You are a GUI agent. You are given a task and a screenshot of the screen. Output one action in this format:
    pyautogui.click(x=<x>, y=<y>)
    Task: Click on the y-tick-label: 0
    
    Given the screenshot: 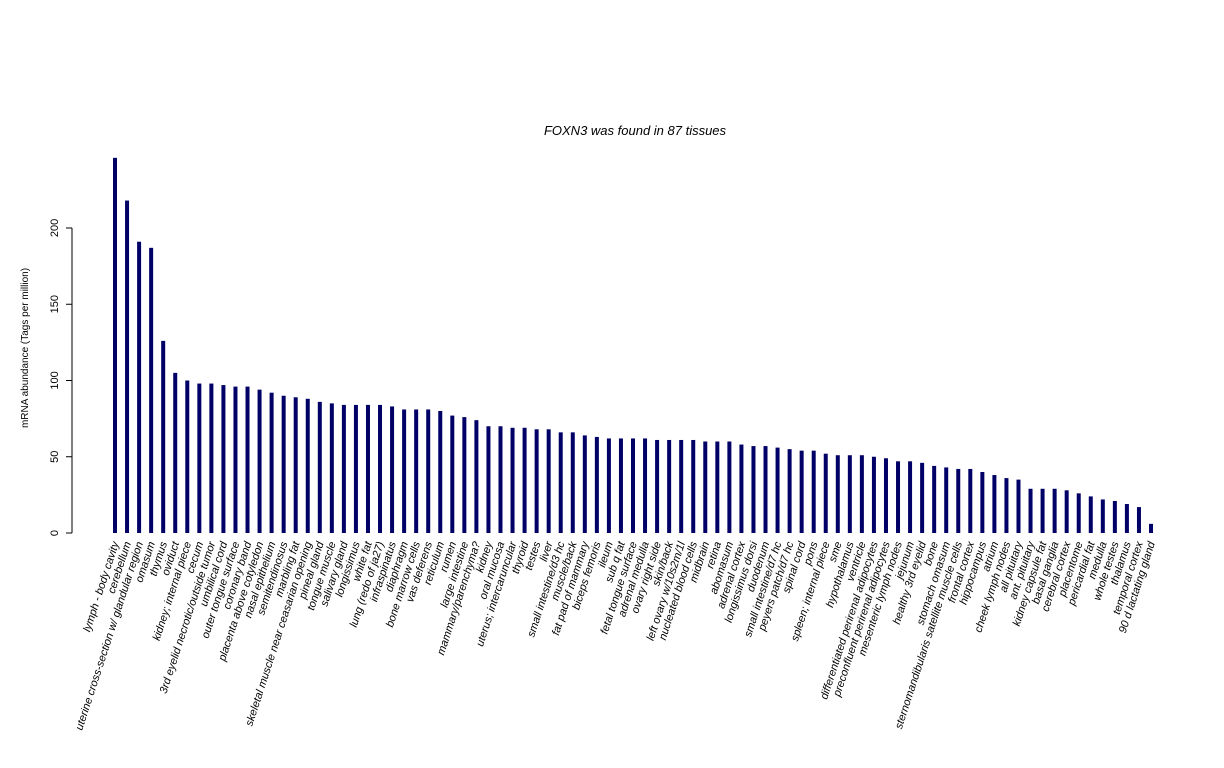 What is the action you would take?
    pyautogui.click(x=55, y=533)
    